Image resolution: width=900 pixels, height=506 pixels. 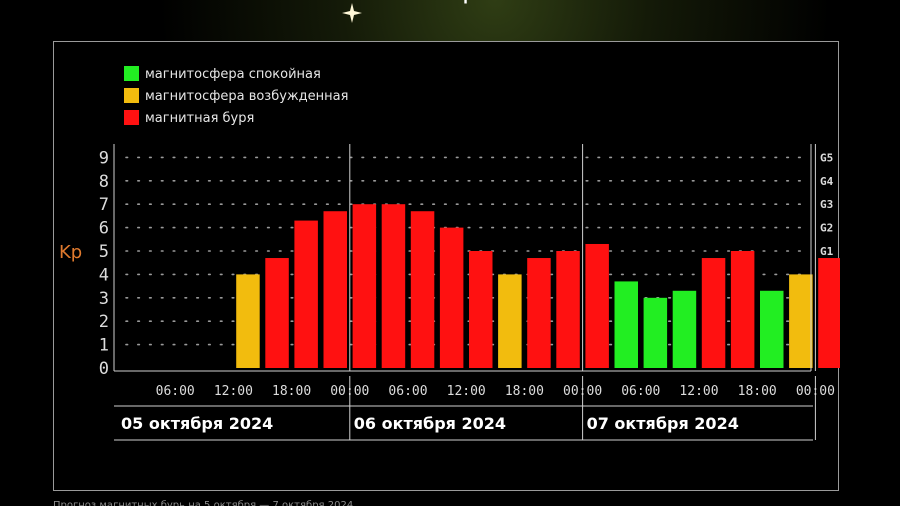 I want to click on legend-label-storm: магнитная буря, so click(x=199, y=118).